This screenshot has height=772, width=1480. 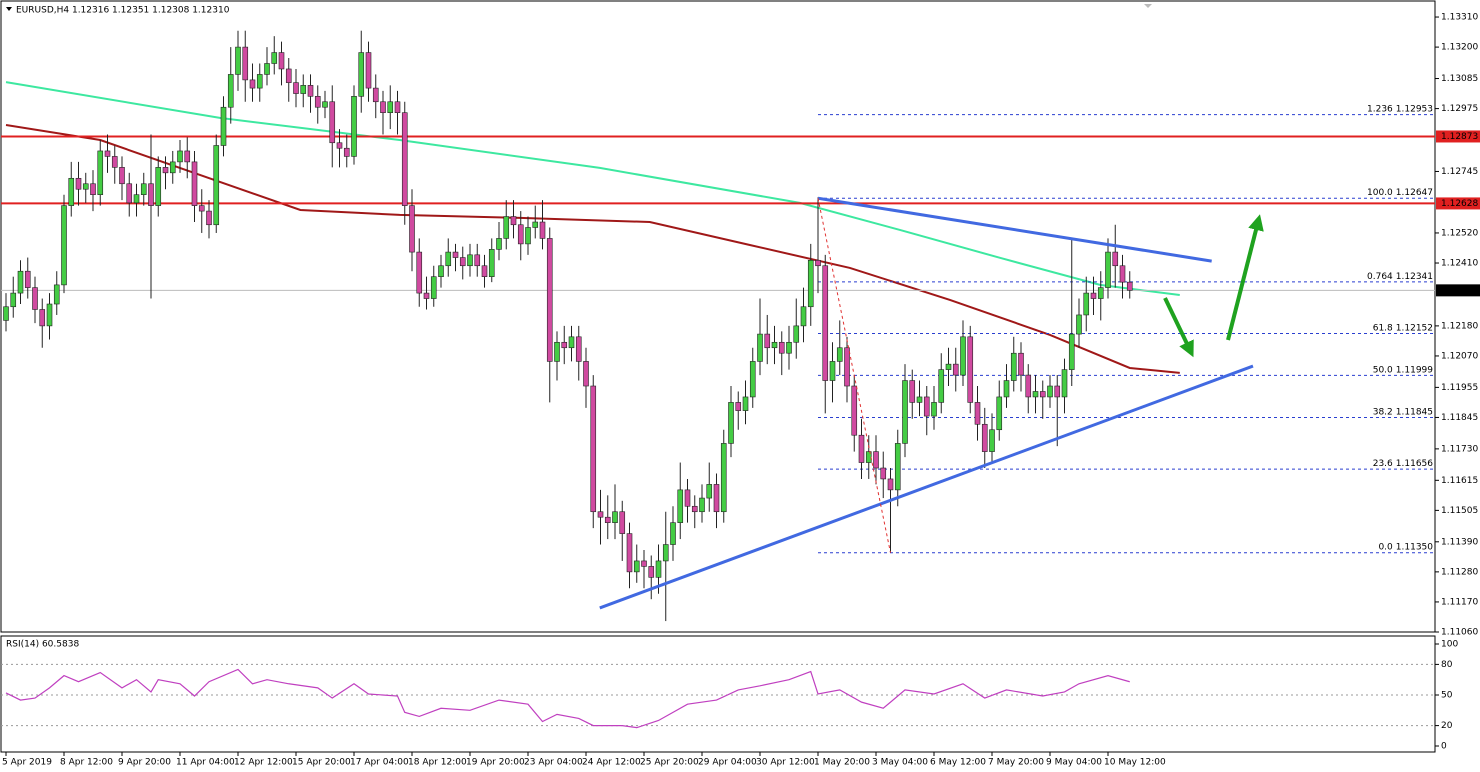 I want to click on x-tick-label: 9 May 04:00, so click(x=1074, y=763).